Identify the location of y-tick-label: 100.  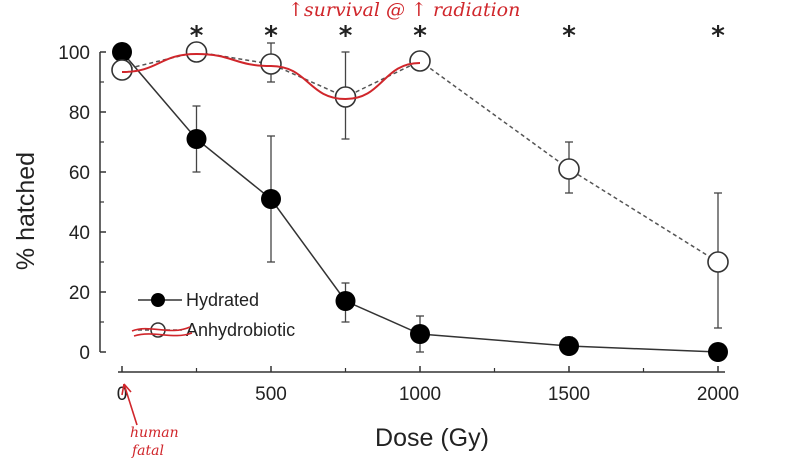
(74, 53).